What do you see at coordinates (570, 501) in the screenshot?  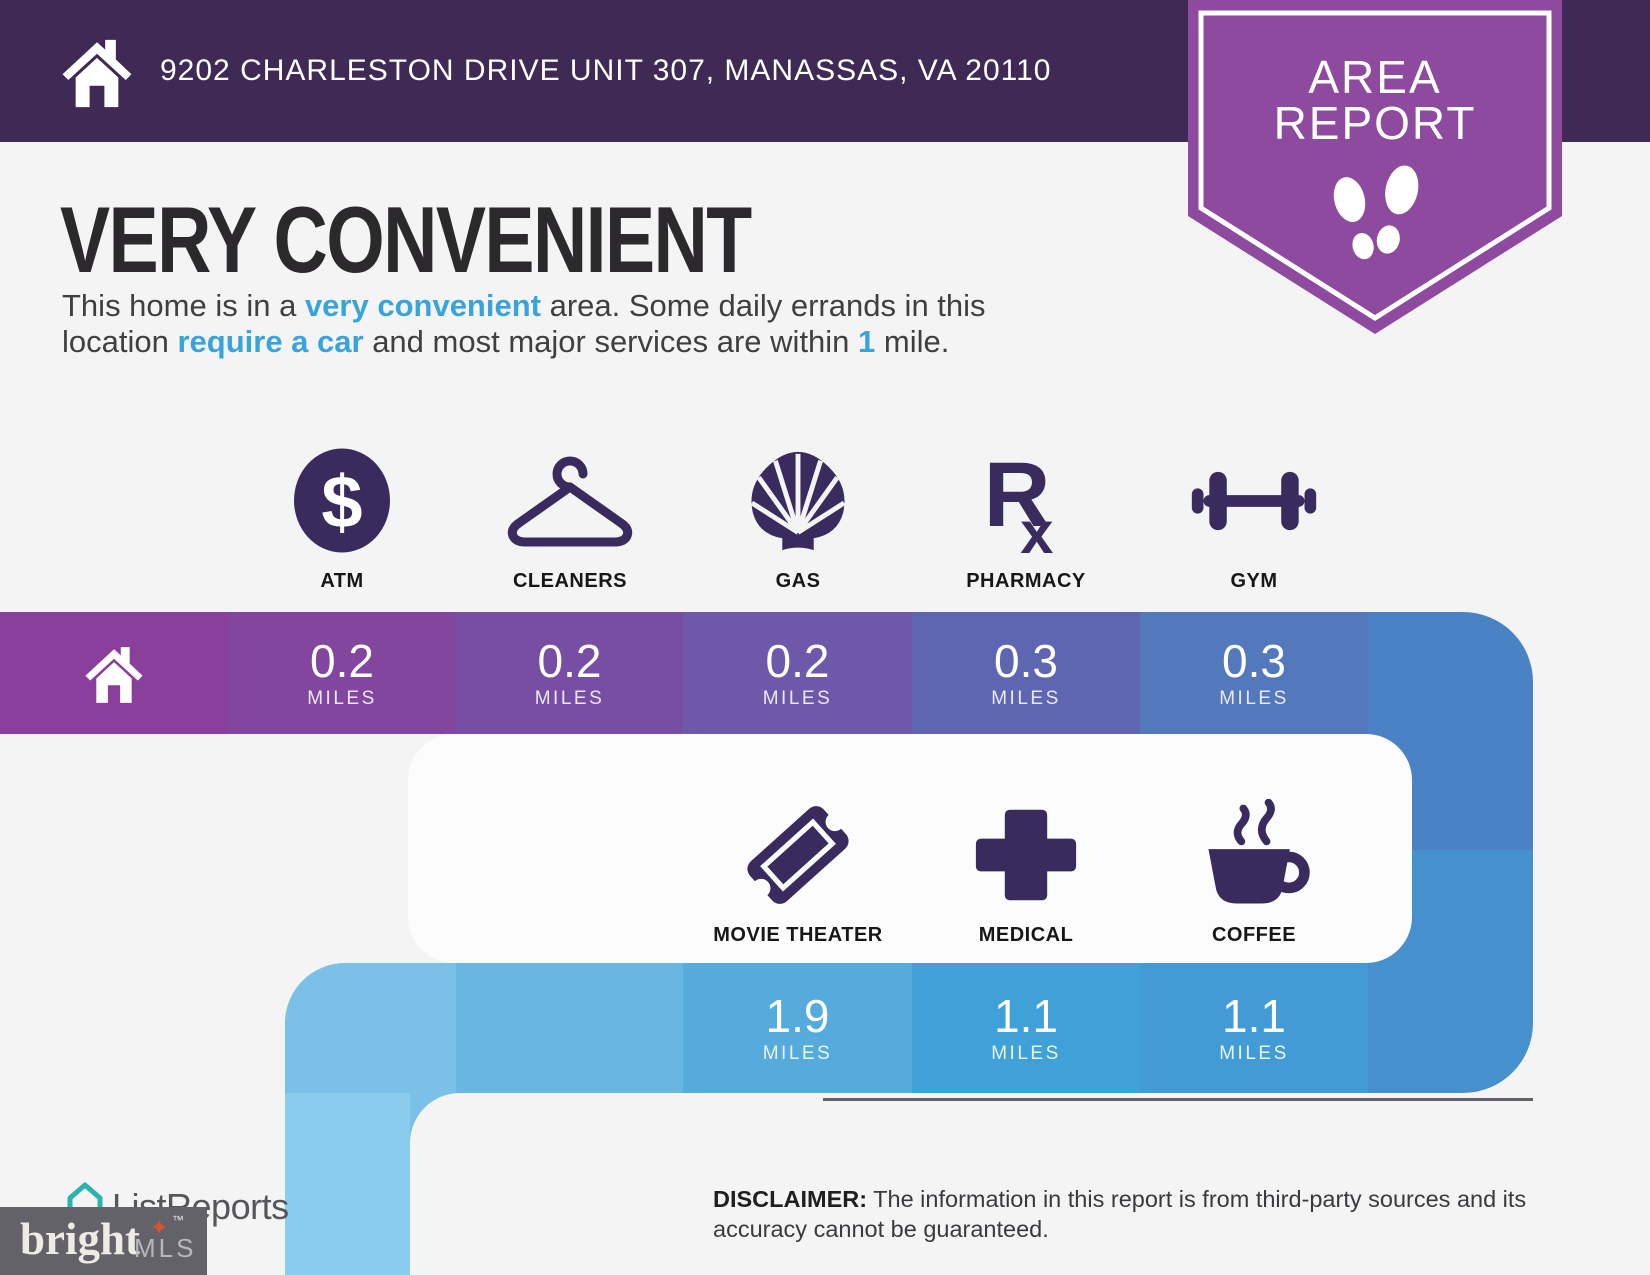 I see `hanger-icon` at bounding box center [570, 501].